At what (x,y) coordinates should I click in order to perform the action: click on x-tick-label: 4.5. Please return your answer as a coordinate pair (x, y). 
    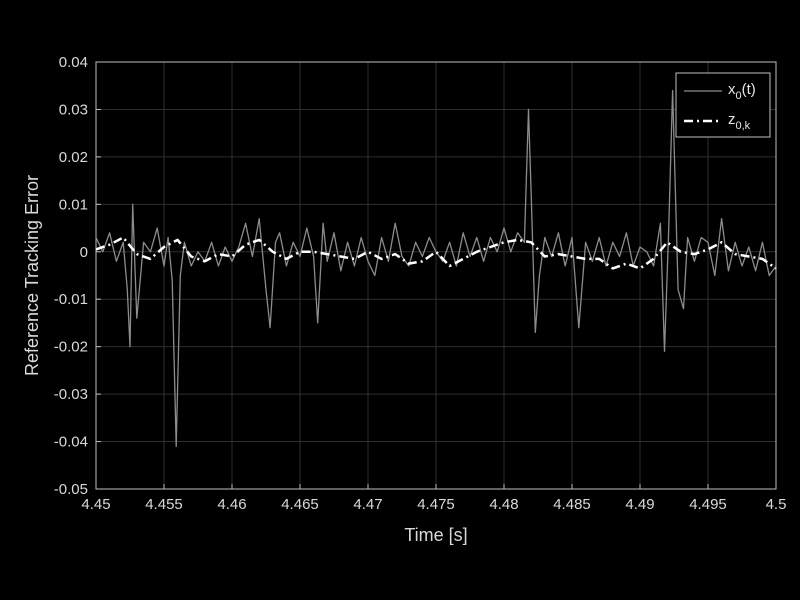
    Looking at the image, I should click on (776, 504).